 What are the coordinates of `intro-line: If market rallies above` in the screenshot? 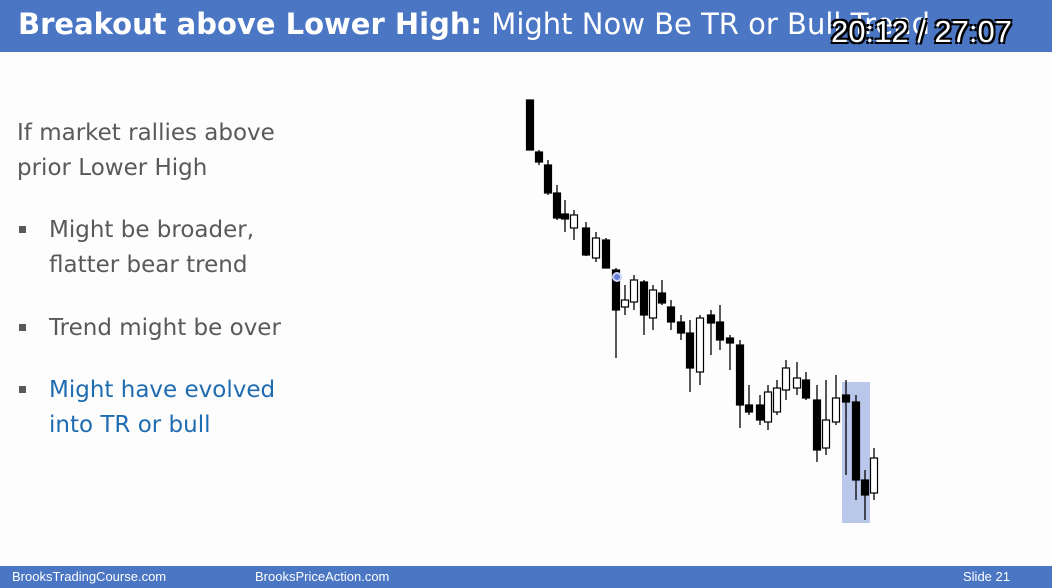 It's located at (146, 133).